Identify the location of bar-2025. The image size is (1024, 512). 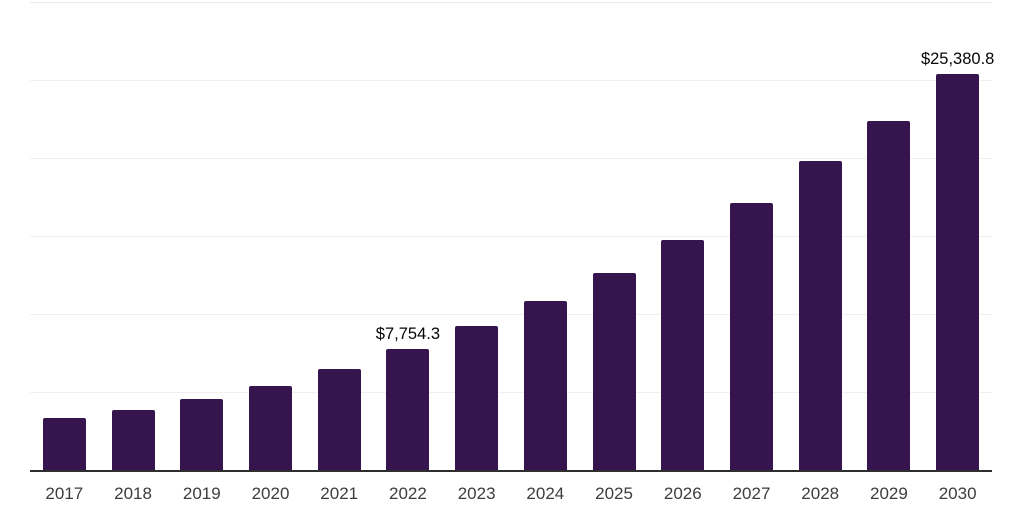
(614, 371).